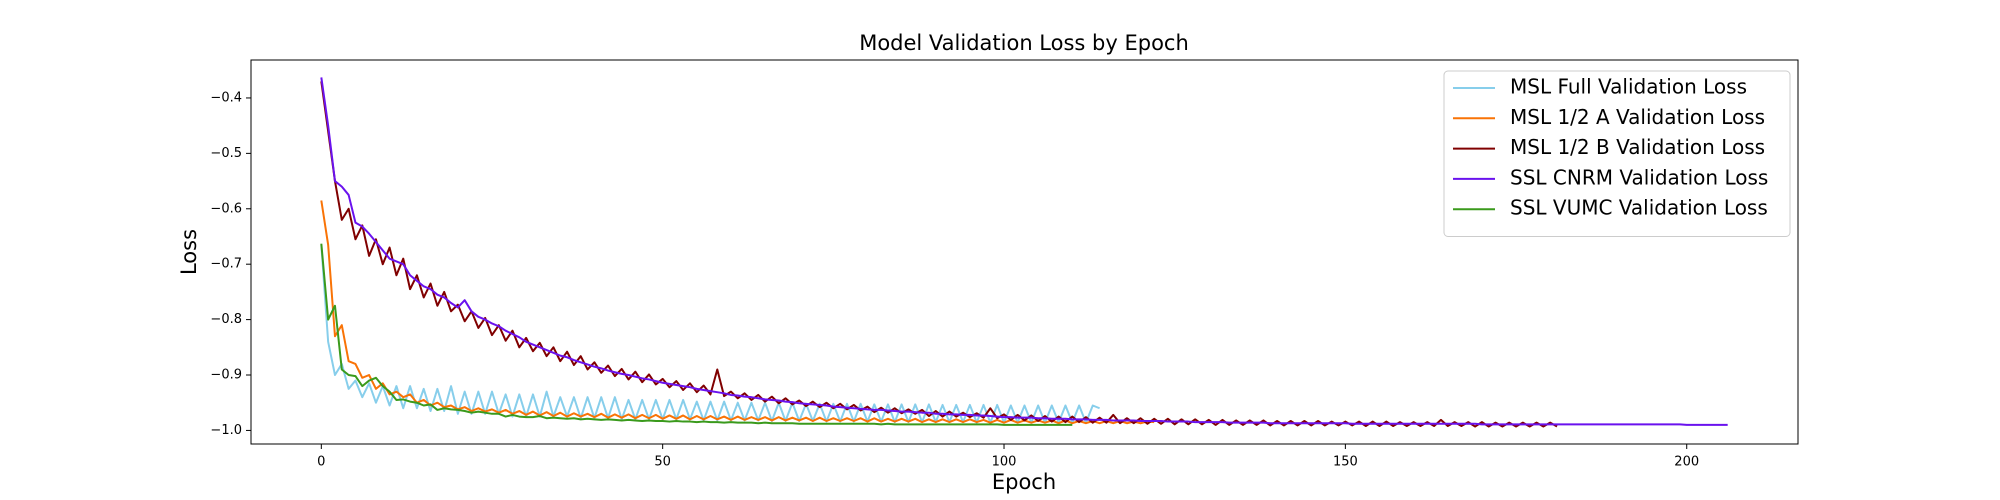 Image resolution: width=2000 pixels, height=500 pixels. I want to click on legend-label: MSL Full Validation Loss, so click(1628, 87).